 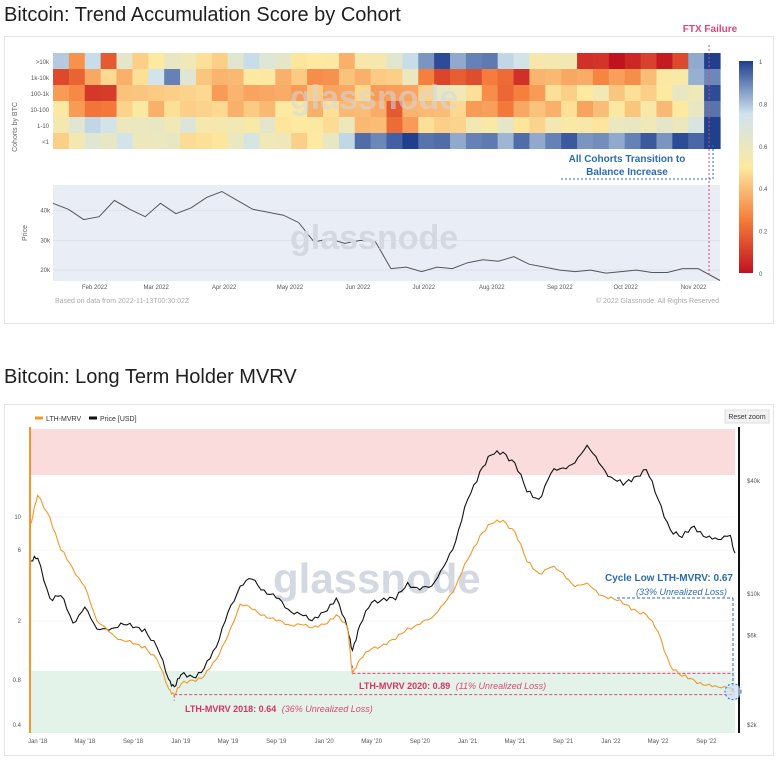 I want to click on reset-zoom-label: Reset zoom, so click(x=747, y=417).